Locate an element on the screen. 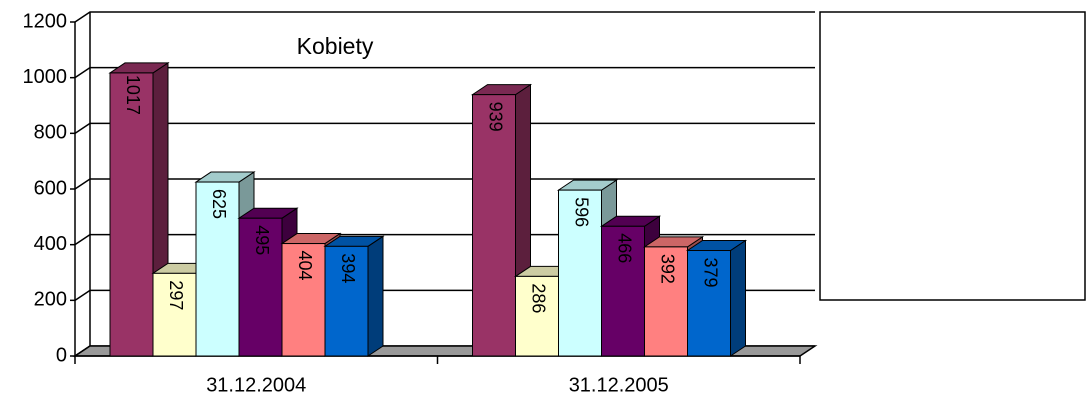 The width and height of the screenshot is (1089, 398). data-label: 495 is located at coordinates (262, 240).